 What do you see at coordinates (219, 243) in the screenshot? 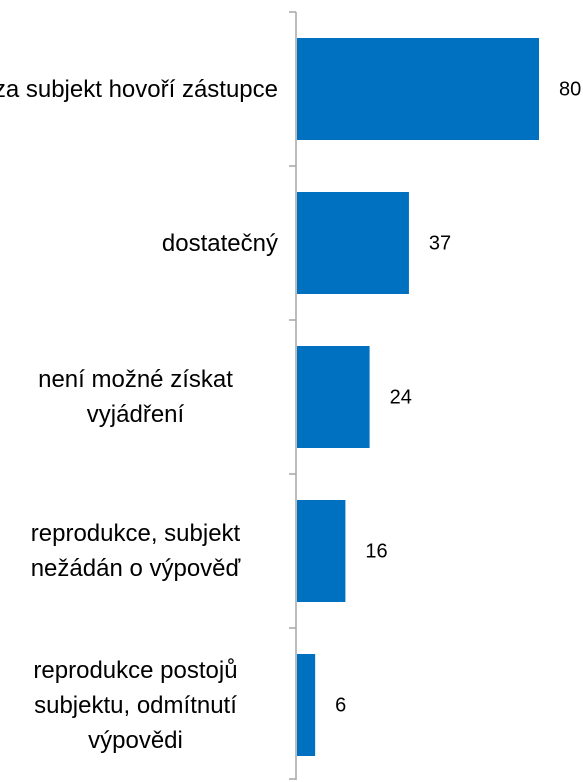
I see `category-label: dostatečný` at bounding box center [219, 243].